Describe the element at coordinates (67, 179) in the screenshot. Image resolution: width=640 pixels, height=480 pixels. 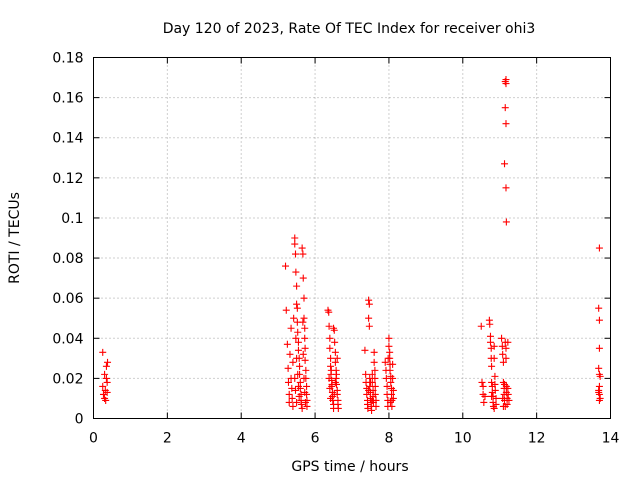
I see `y-tick-label: 0.12` at that location.